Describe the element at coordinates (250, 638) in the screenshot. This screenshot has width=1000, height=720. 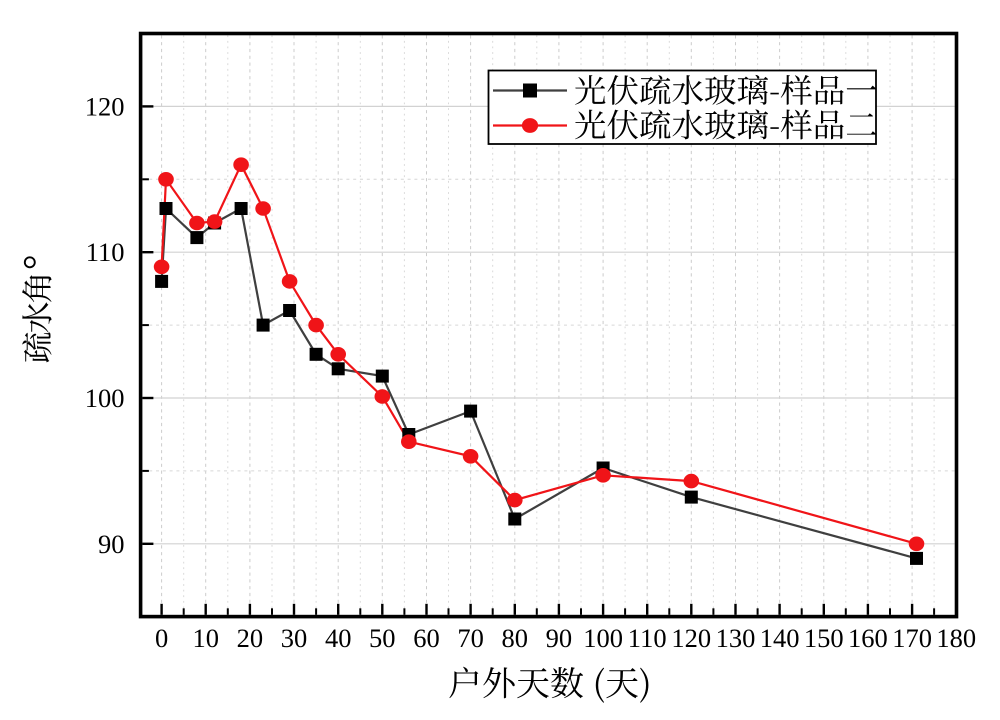
I see `svg-text: 20` at that location.